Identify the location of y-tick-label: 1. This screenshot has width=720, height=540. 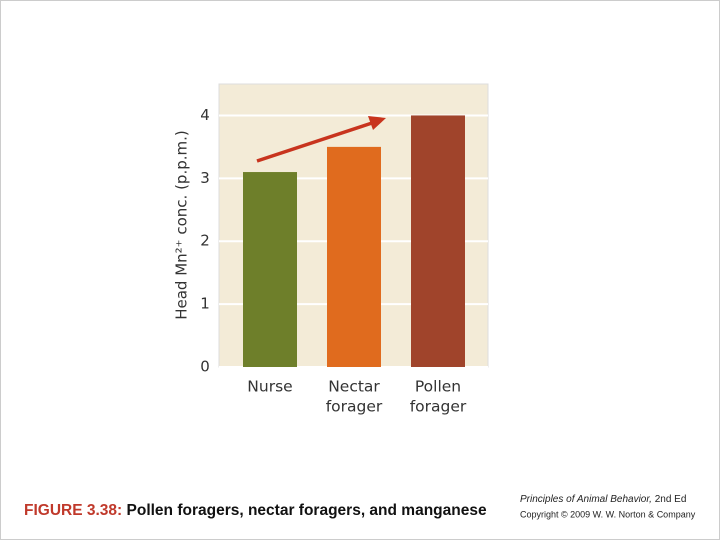
(205, 304).